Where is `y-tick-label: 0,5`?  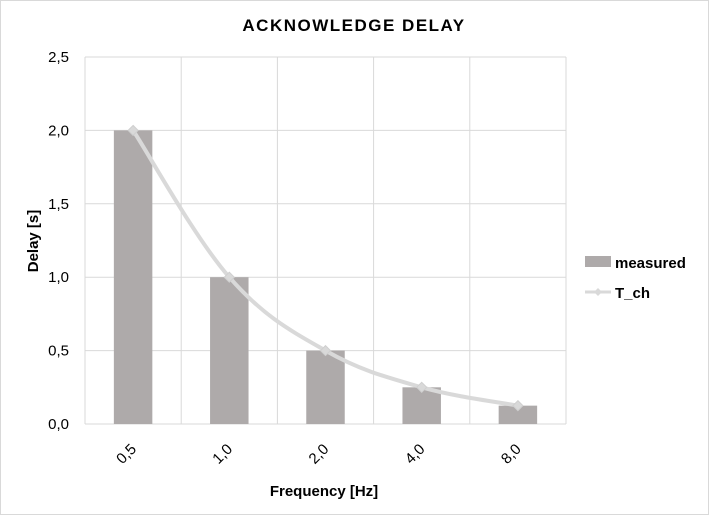
y-tick-label: 0,5 is located at coordinates (58, 351).